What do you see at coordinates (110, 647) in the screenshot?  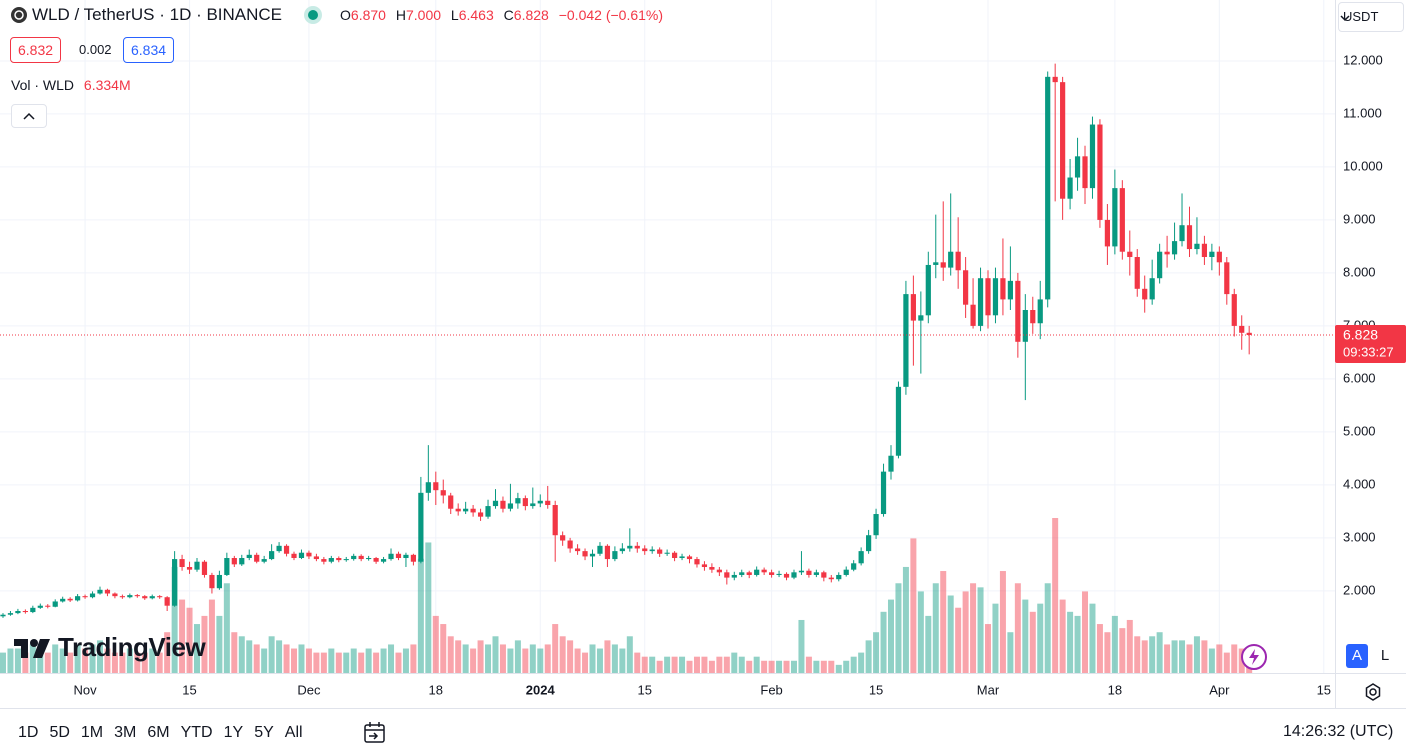 I see `logo: TradingView` at bounding box center [110, 647].